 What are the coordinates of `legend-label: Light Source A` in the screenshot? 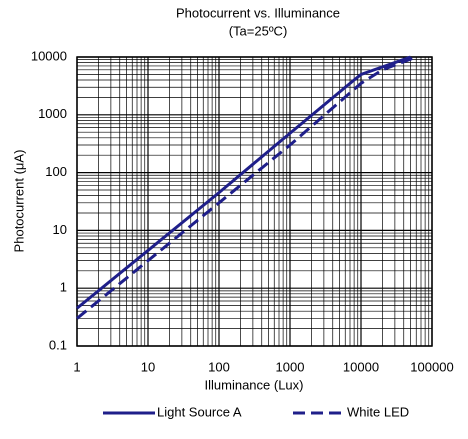 It's located at (199, 411).